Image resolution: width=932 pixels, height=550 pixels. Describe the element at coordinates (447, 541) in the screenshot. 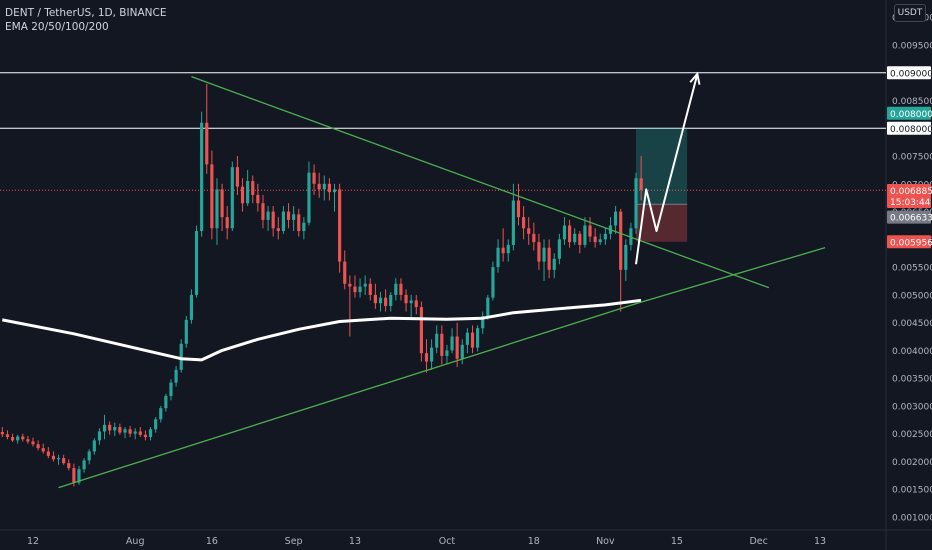

I see `x-tick-label: Oct` at that location.